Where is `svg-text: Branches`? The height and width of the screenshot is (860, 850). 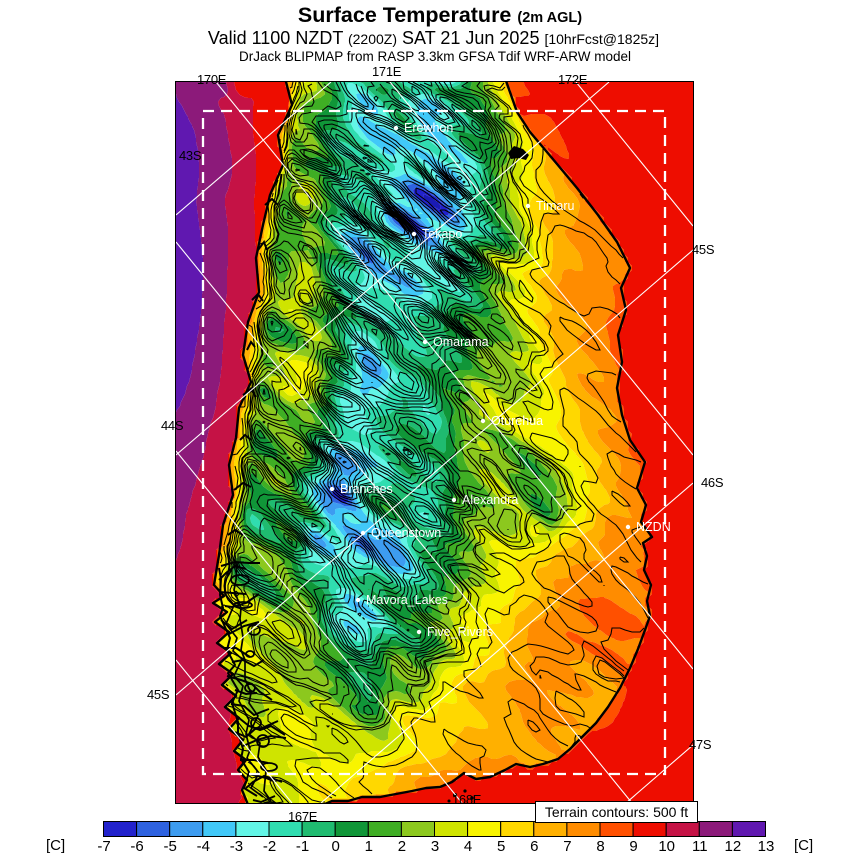 svg-text: Branches is located at coordinates (366, 489).